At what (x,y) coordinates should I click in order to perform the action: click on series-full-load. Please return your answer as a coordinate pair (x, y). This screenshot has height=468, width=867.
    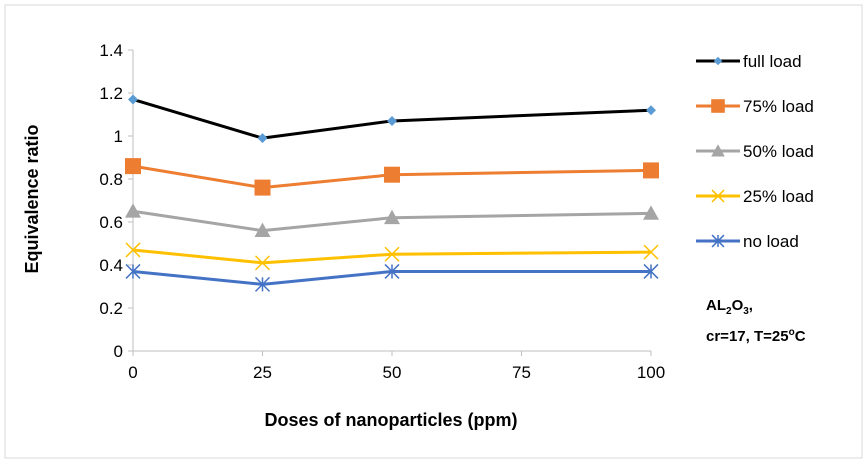
    Looking at the image, I should click on (392, 119).